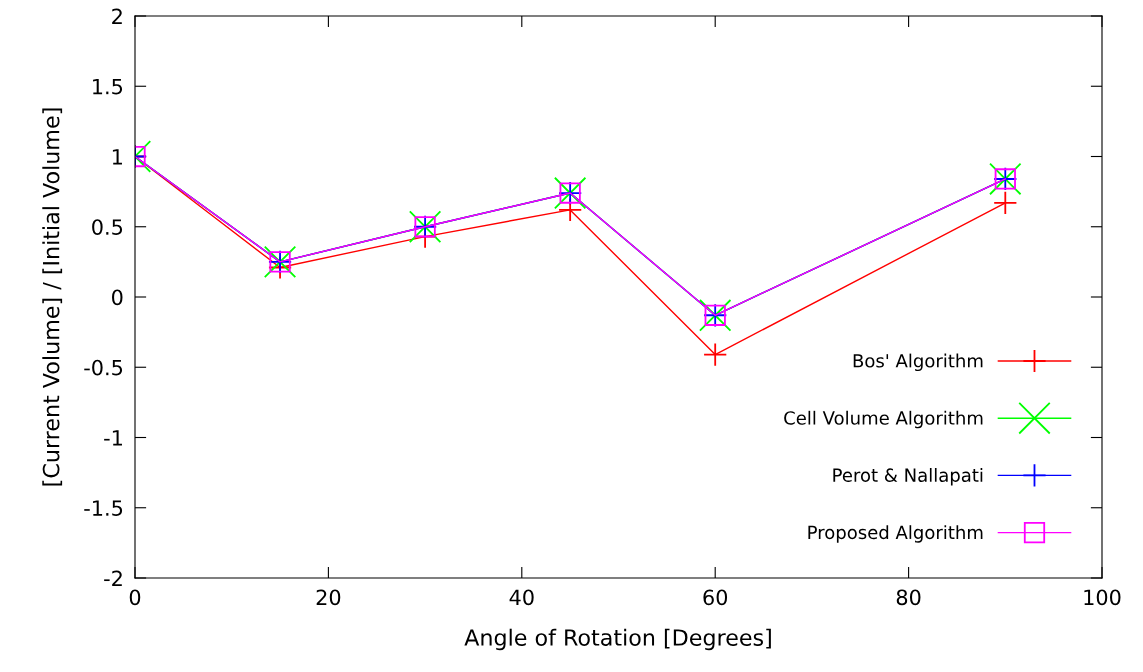 The height and width of the screenshot is (672, 1143). What do you see at coordinates (895, 534) in the screenshot?
I see `legend-label: Proposed Algorithm` at bounding box center [895, 534].